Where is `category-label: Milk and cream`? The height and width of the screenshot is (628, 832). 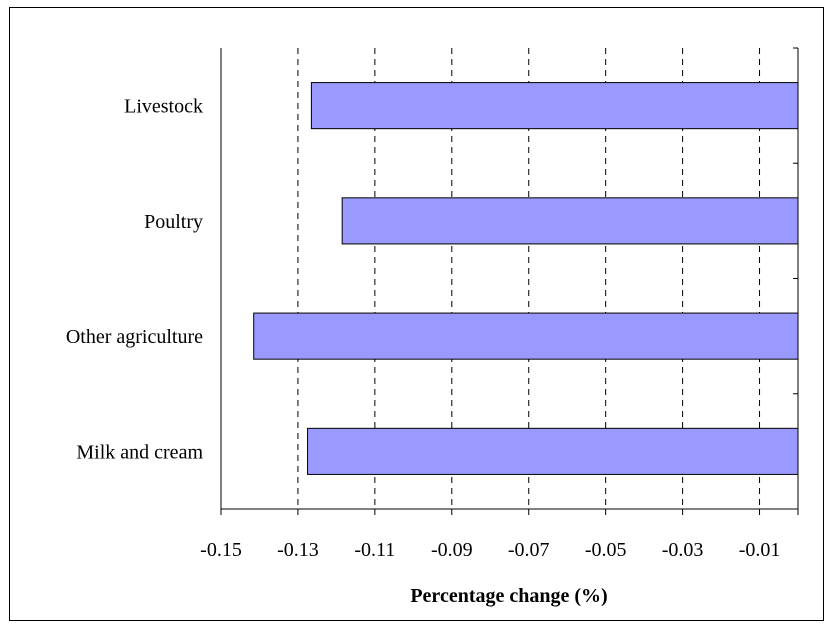
category-label: Milk and cream is located at coordinates (139, 452).